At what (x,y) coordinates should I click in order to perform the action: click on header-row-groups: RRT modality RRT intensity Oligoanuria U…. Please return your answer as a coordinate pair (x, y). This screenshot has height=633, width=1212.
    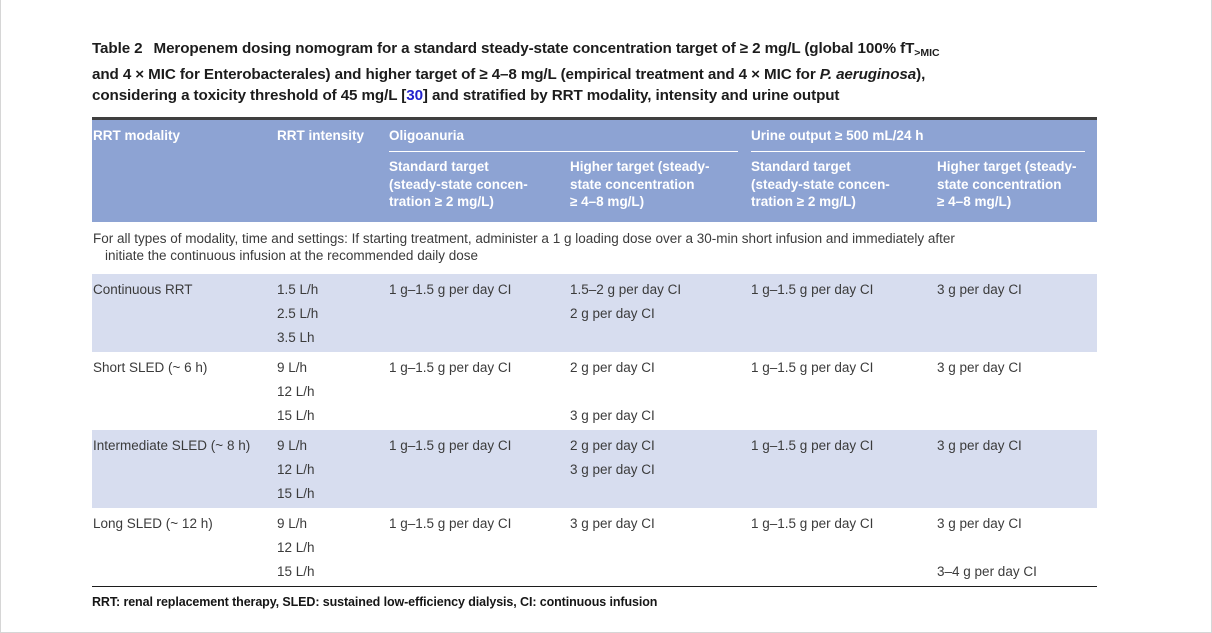
    Looking at the image, I should click on (595, 169).